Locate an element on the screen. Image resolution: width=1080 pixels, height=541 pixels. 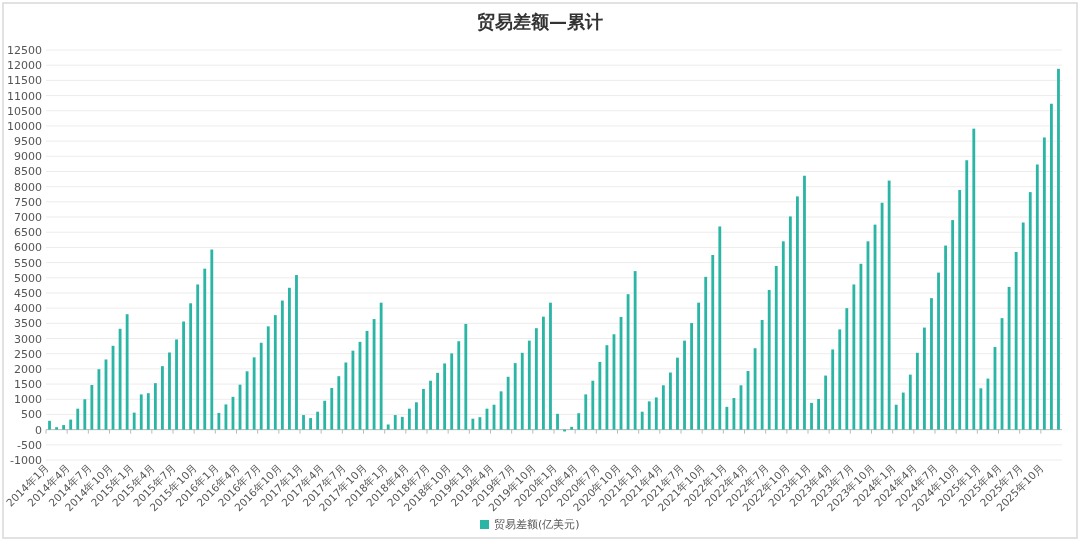
y-tick-label: 2500 is located at coordinates (28, 354).